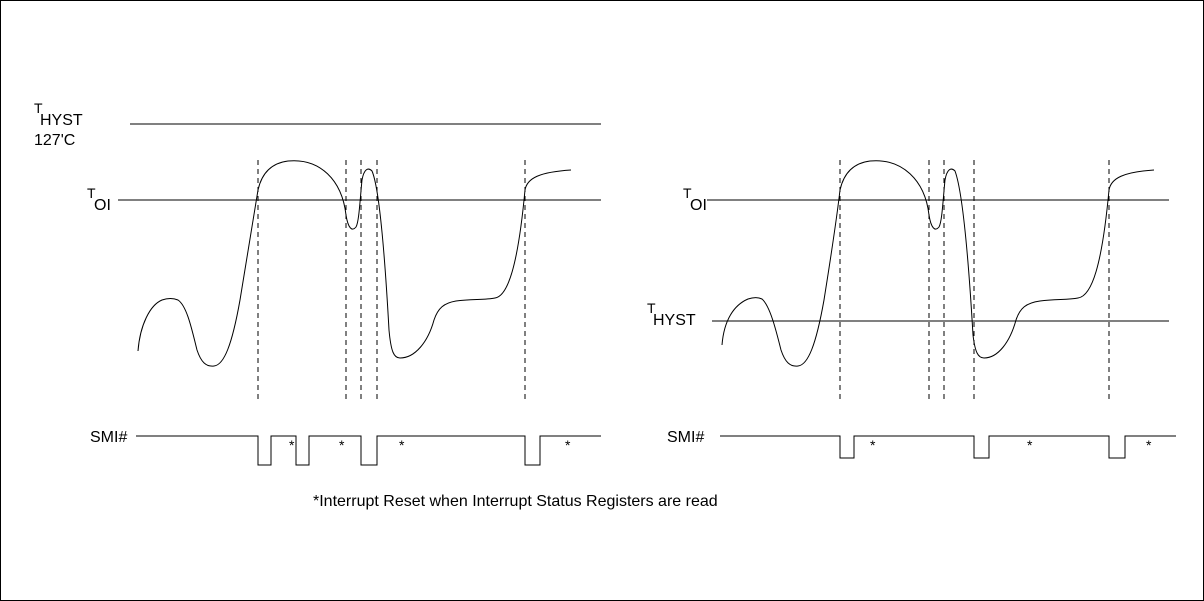 The image size is (1204, 601). Describe the element at coordinates (948, 447) in the screenshot. I see `right-smi-waveform` at that location.